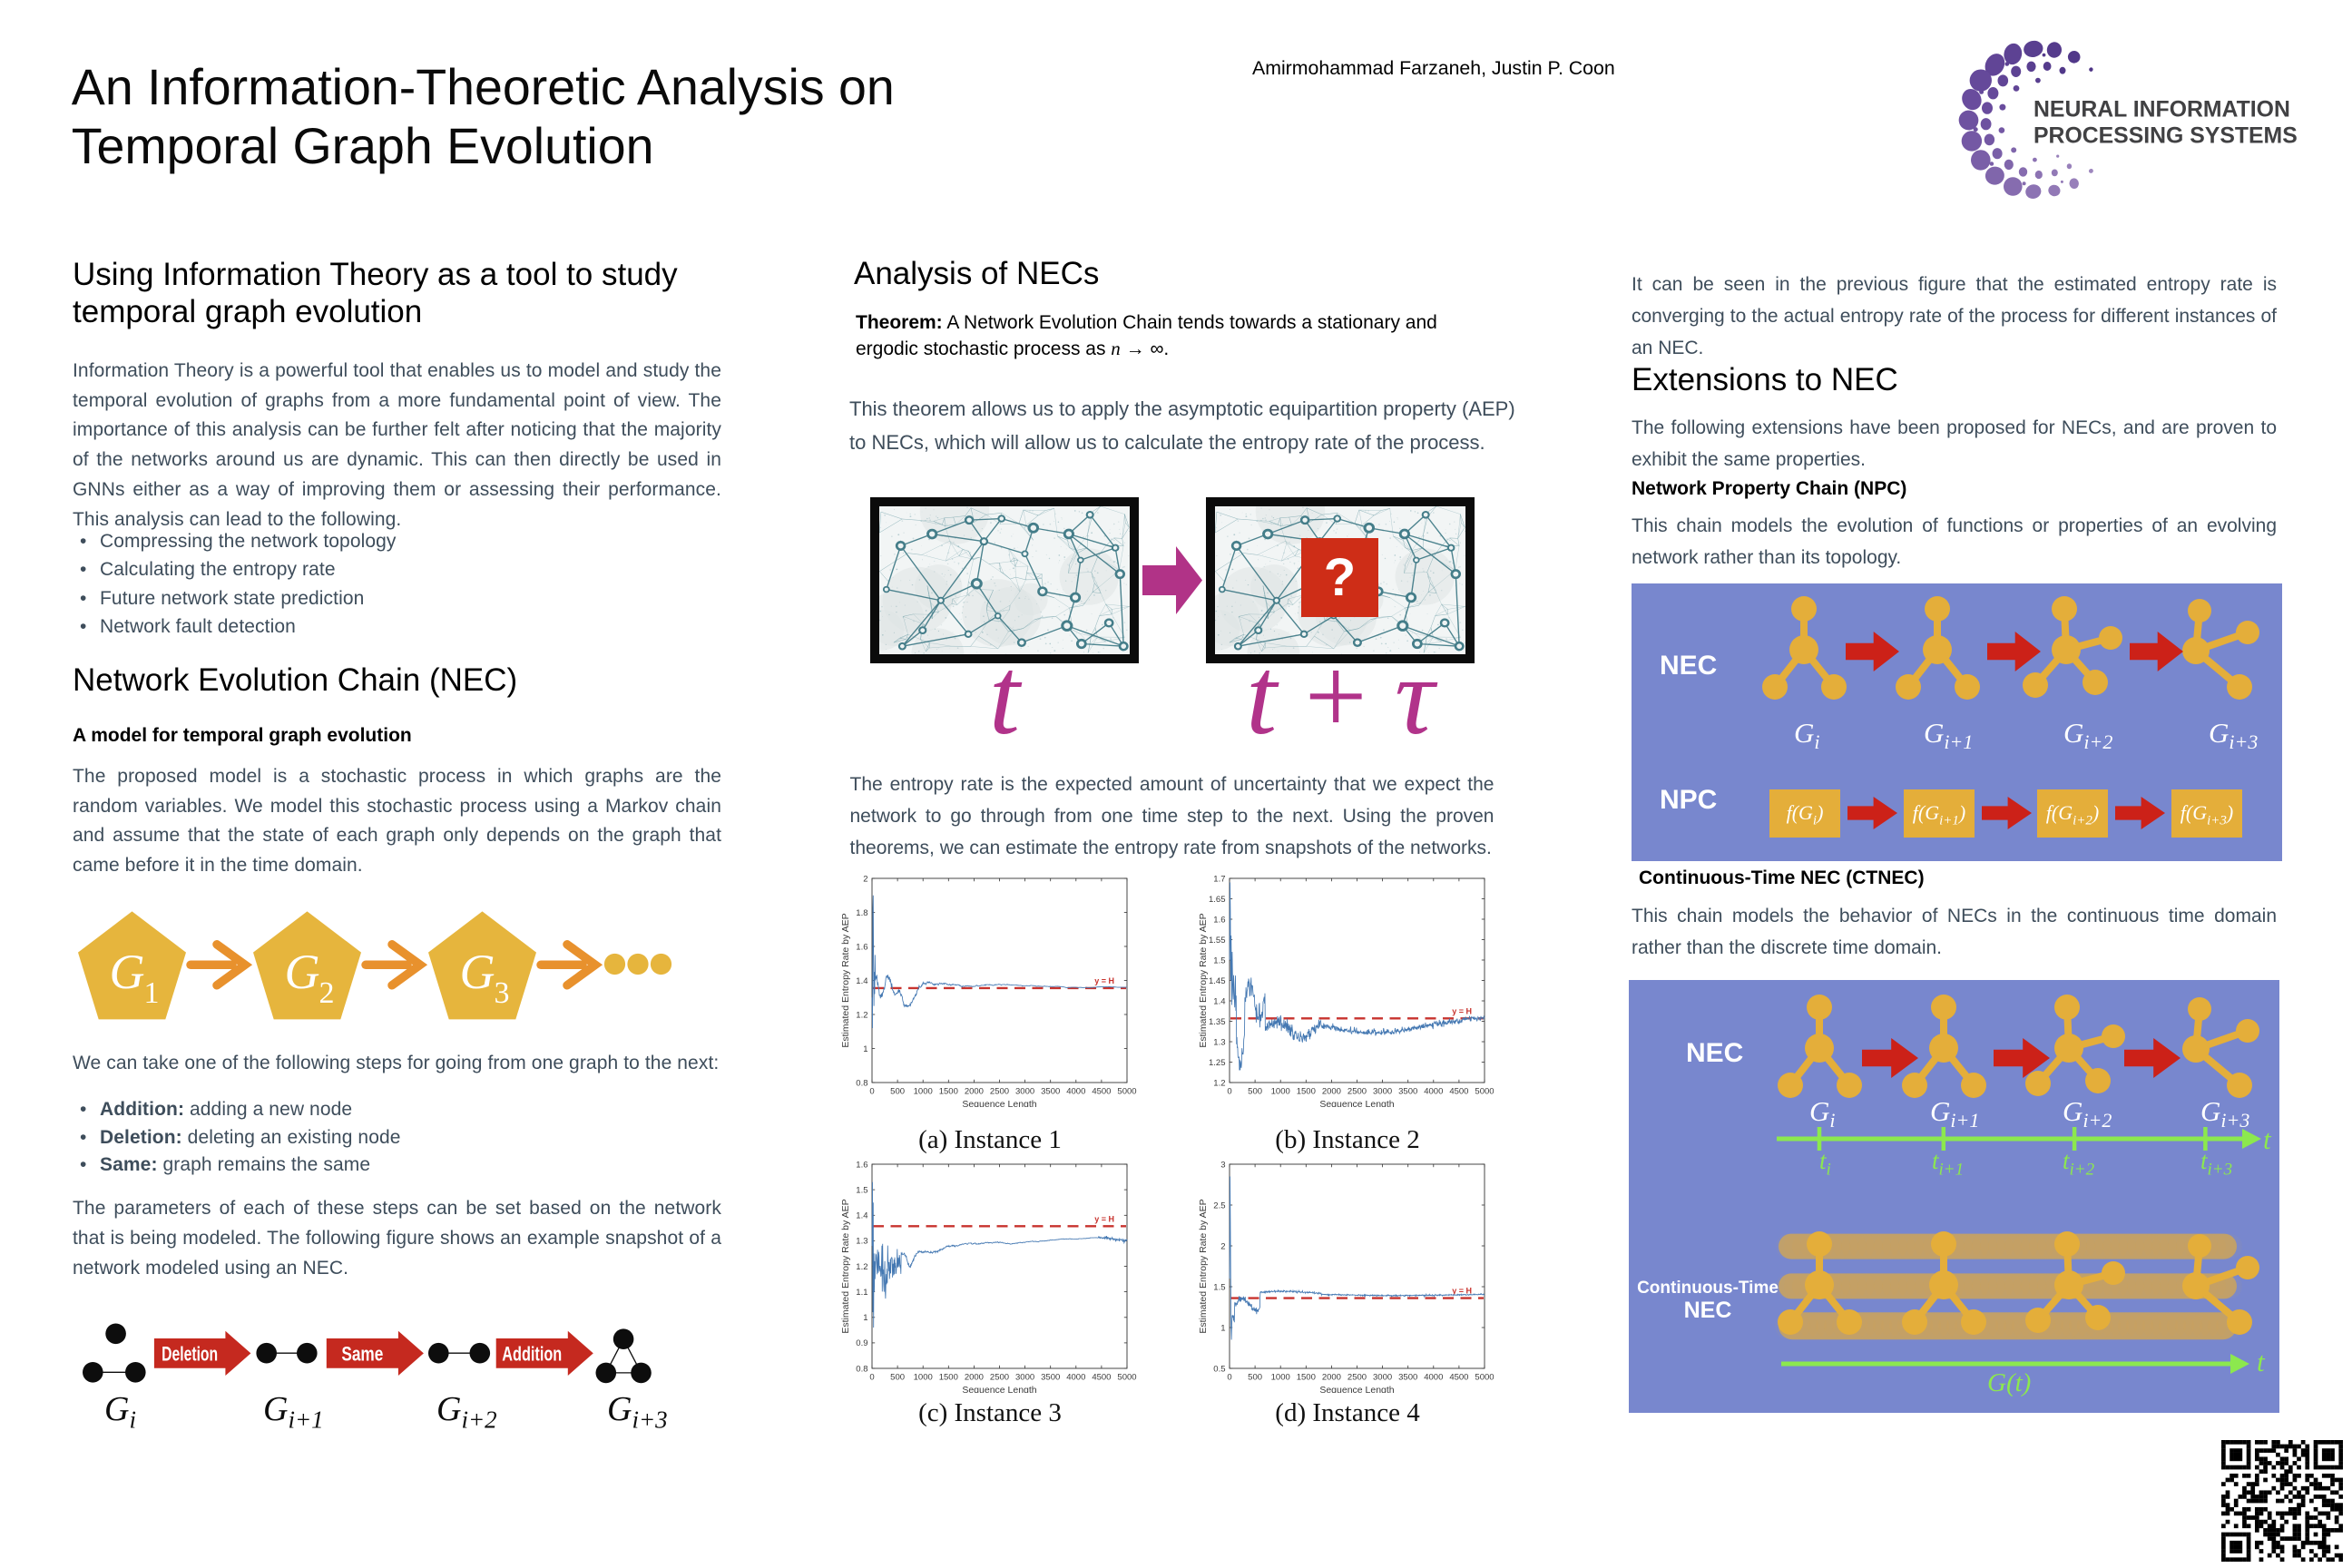 The width and height of the screenshot is (2352, 1568). I want to click on svg-text: NEURAL INFORMATION, so click(2162, 110).